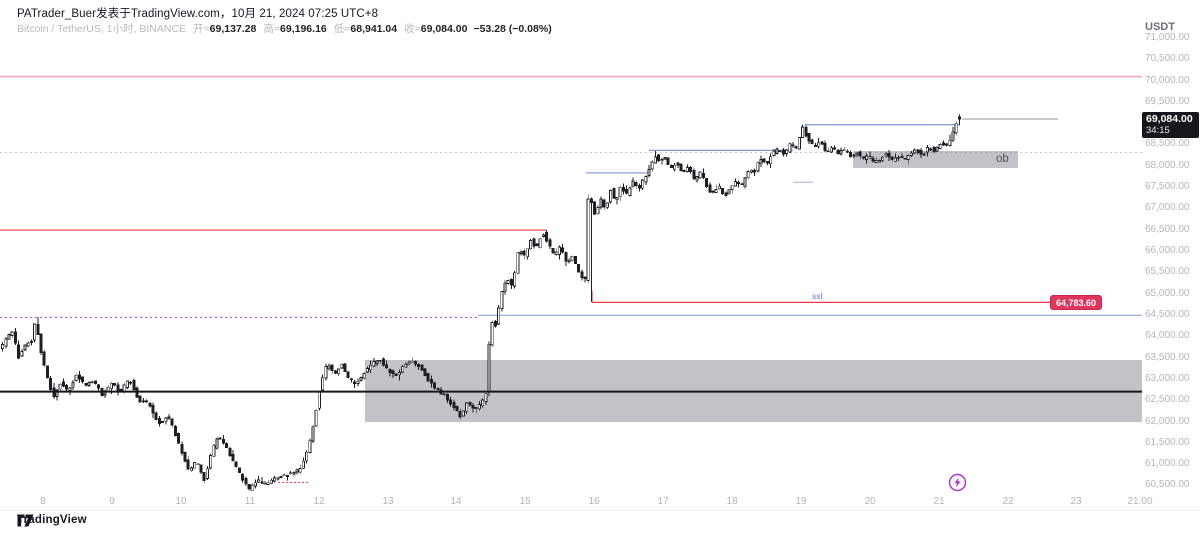 The height and width of the screenshot is (536, 1200). I want to click on ohlc-label: 高=, so click(272, 29).